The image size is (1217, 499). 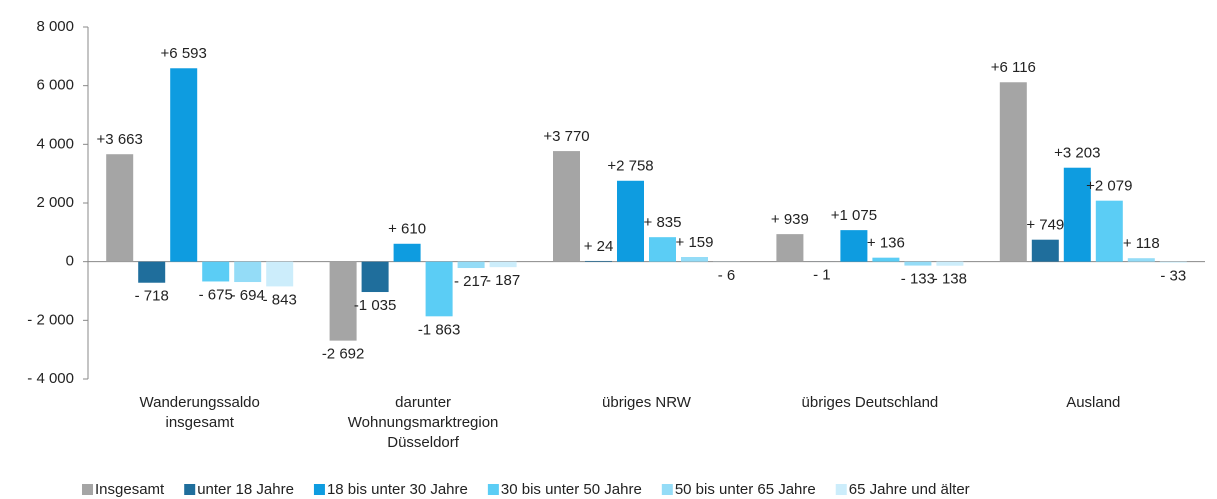 What do you see at coordinates (120, 139) in the screenshot?
I see `value-label: +3 663` at bounding box center [120, 139].